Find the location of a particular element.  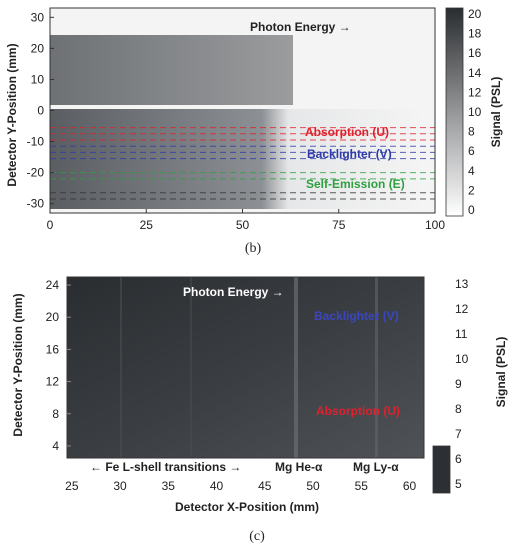

panel-c-colorbar-tick-label: 6 is located at coordinates (458, 459).